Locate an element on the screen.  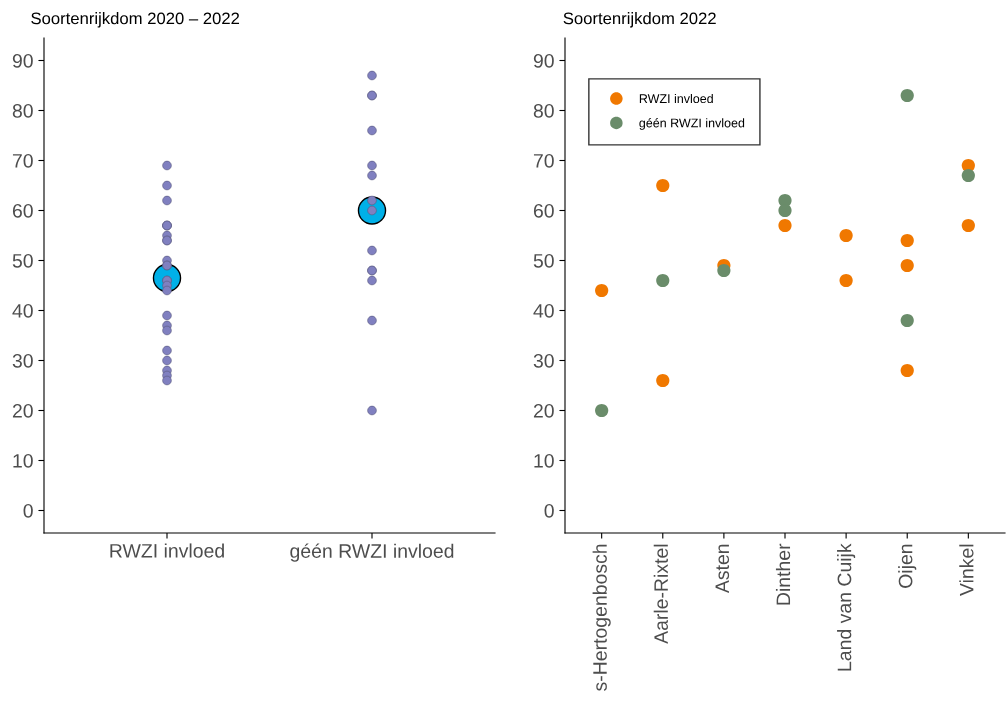
x-tick-label: s-Hertogenbosch is located at coordinates (601, 617).